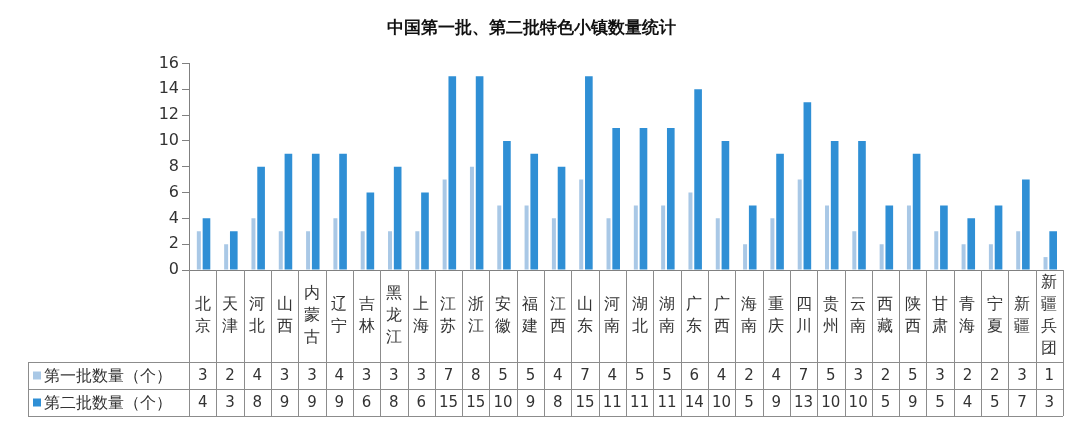 Image resolution: width=1080 pixels, height=437 pixels. Describe the element at coordinates (803, 315) in the screenshot. I see `x-tick-label: 四川` at that location.